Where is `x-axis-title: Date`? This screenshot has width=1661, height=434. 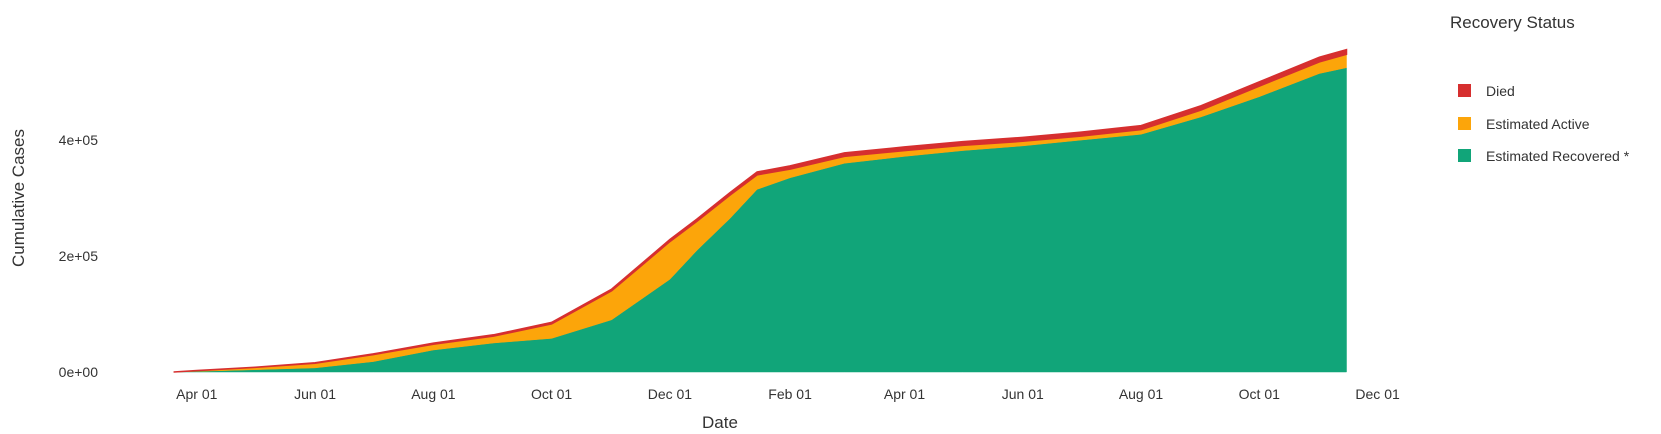 x-axis-title: Date is located at coordinates (720, 422).